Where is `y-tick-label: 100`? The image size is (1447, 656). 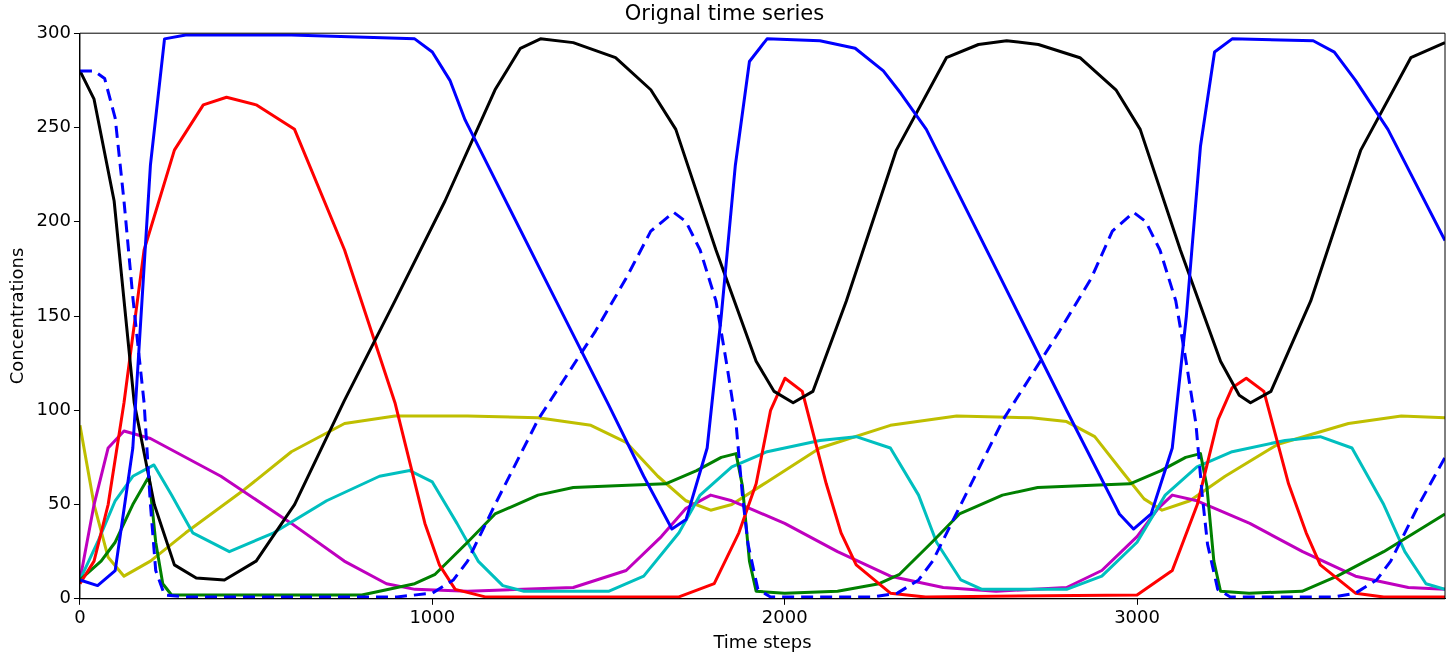
y-tick-label: 100 is located at coordinates (53, 408).